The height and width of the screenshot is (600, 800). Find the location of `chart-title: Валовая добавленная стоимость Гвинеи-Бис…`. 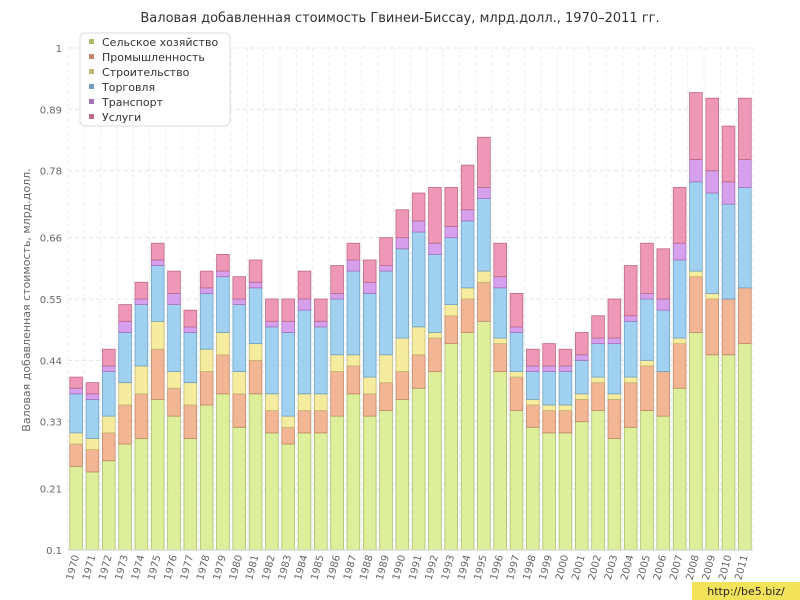

chart-title: Валовая добавленная стоимость Гвинеи-Бис… is located at coordinates (399, 18).